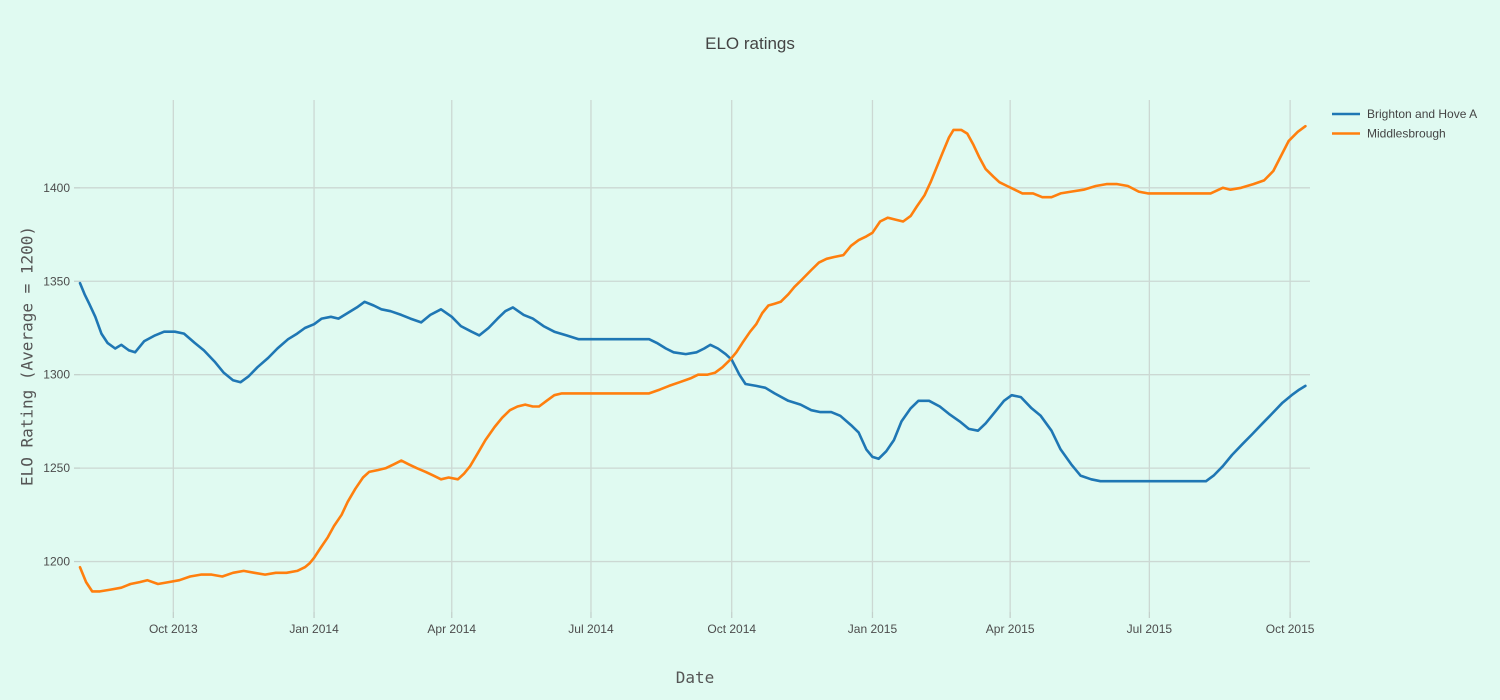 The width and height of the screenshot is (1500, 700). I want to click on legend-label: Brighton and Hove A, so click(1422, 114).